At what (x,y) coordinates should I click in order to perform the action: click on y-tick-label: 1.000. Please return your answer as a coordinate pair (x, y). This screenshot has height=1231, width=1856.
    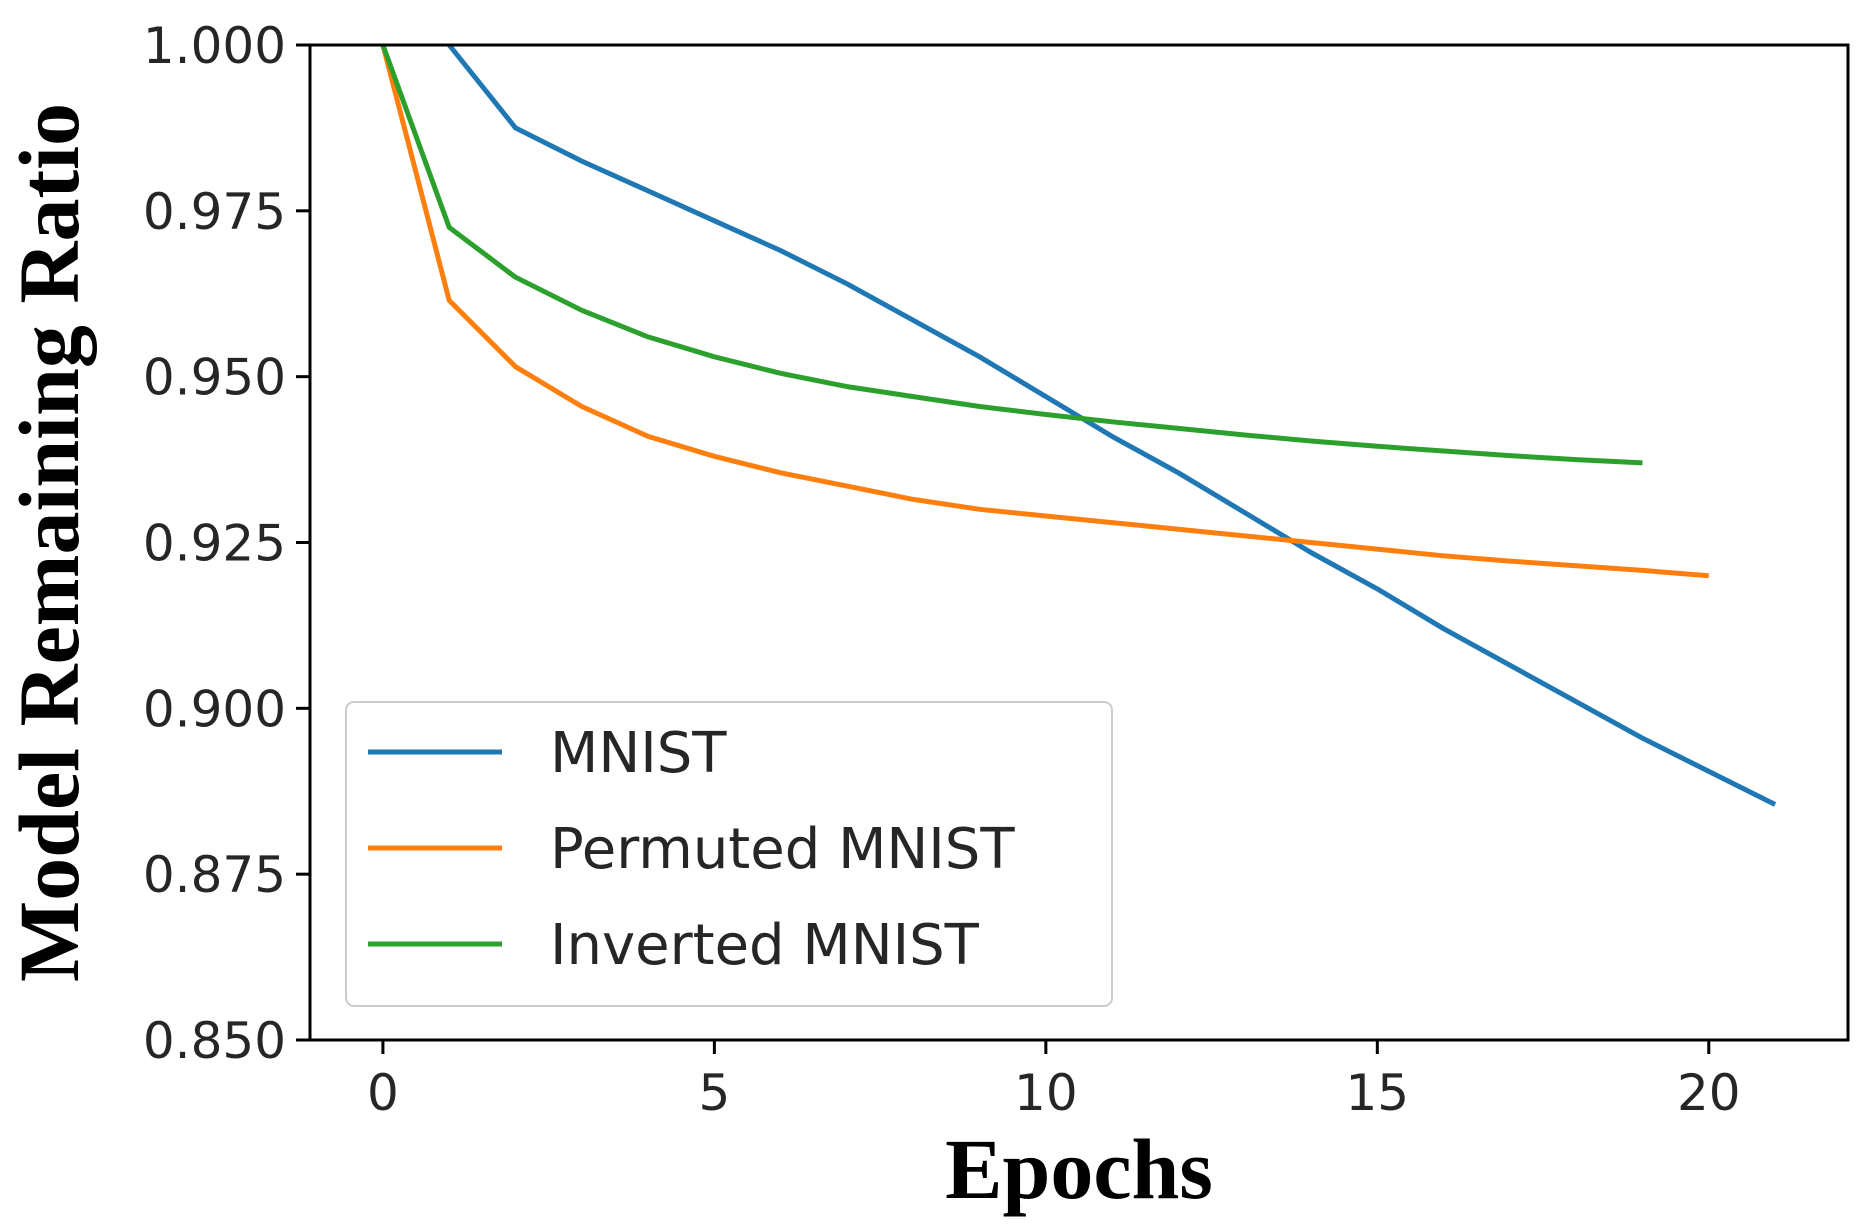
    Looking at the image, I should click on (214, 46).